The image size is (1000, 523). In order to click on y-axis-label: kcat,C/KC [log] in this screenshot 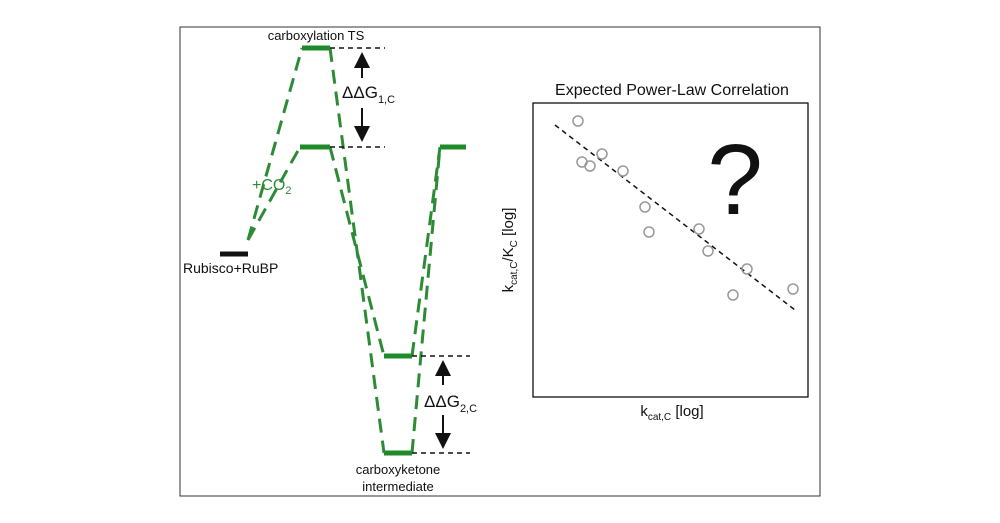, I will do `click(510, 250)`.